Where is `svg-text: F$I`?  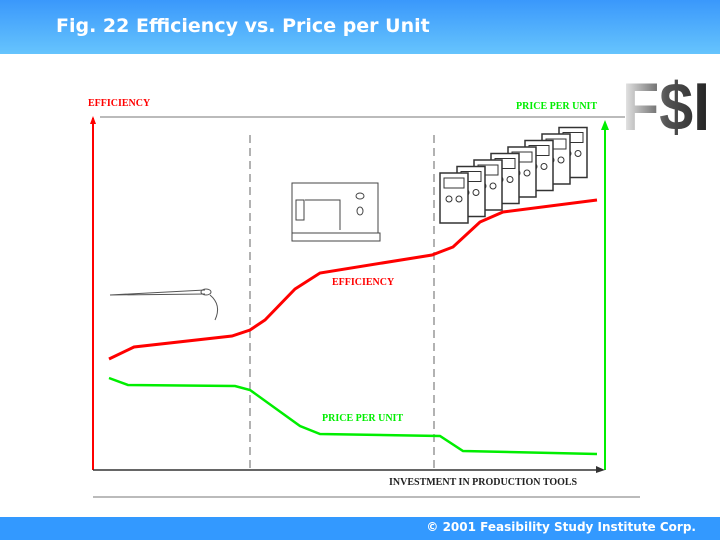
svg-text: F$I is located at coordinates (666, 107).